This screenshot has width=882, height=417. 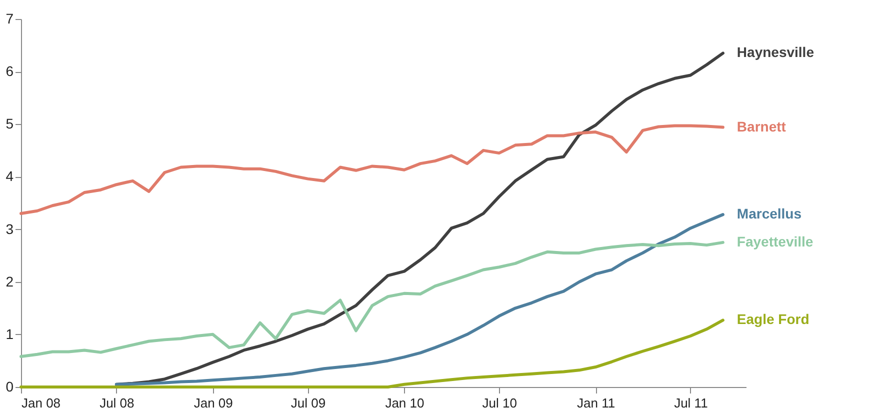 I want to click on y-tick-label: 0, so click(x=10, y=386).